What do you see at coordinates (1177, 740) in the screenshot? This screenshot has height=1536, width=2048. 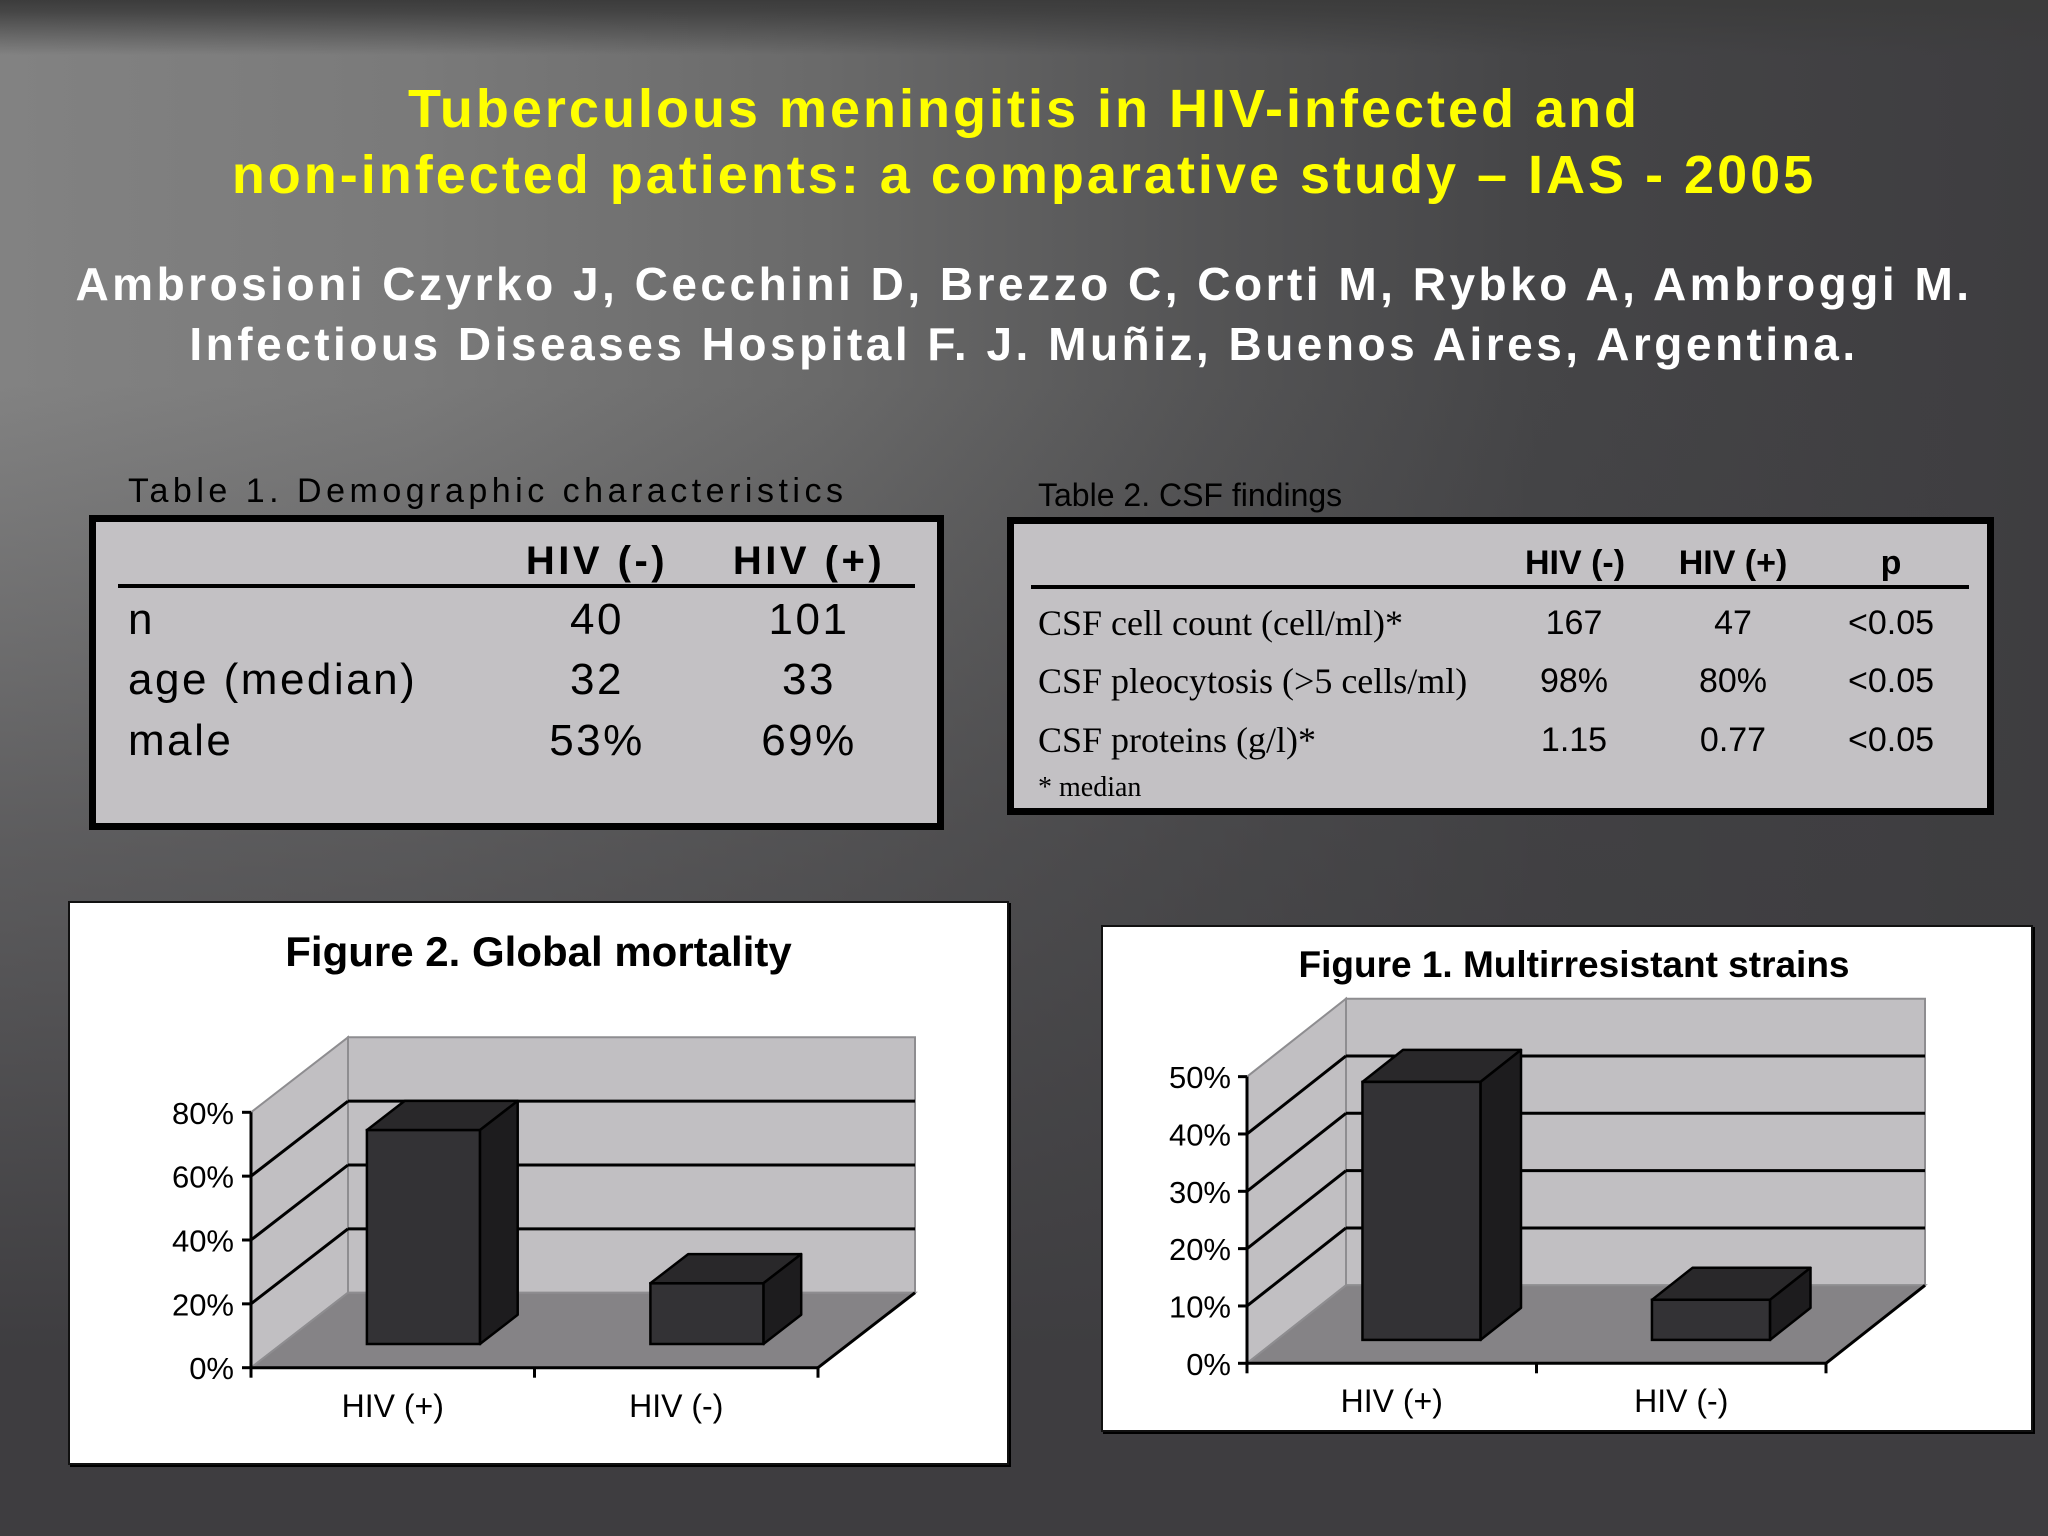 I see `row-label: CSF proteins (g/l)*` at bounding box center [1177, 740].